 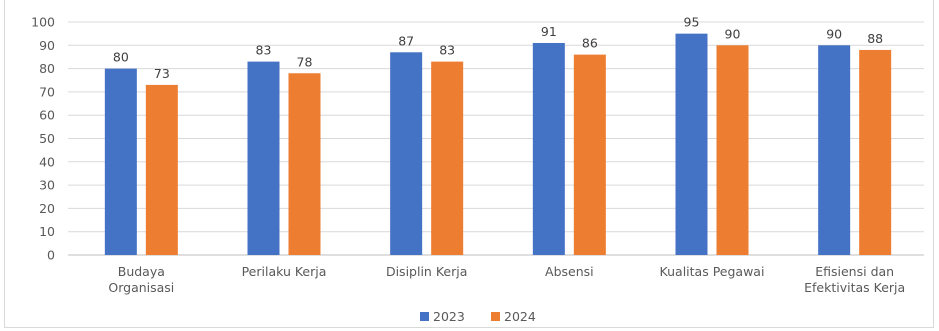 I want to click on y-tick-label-10: 10, so click(x=47, y=231).